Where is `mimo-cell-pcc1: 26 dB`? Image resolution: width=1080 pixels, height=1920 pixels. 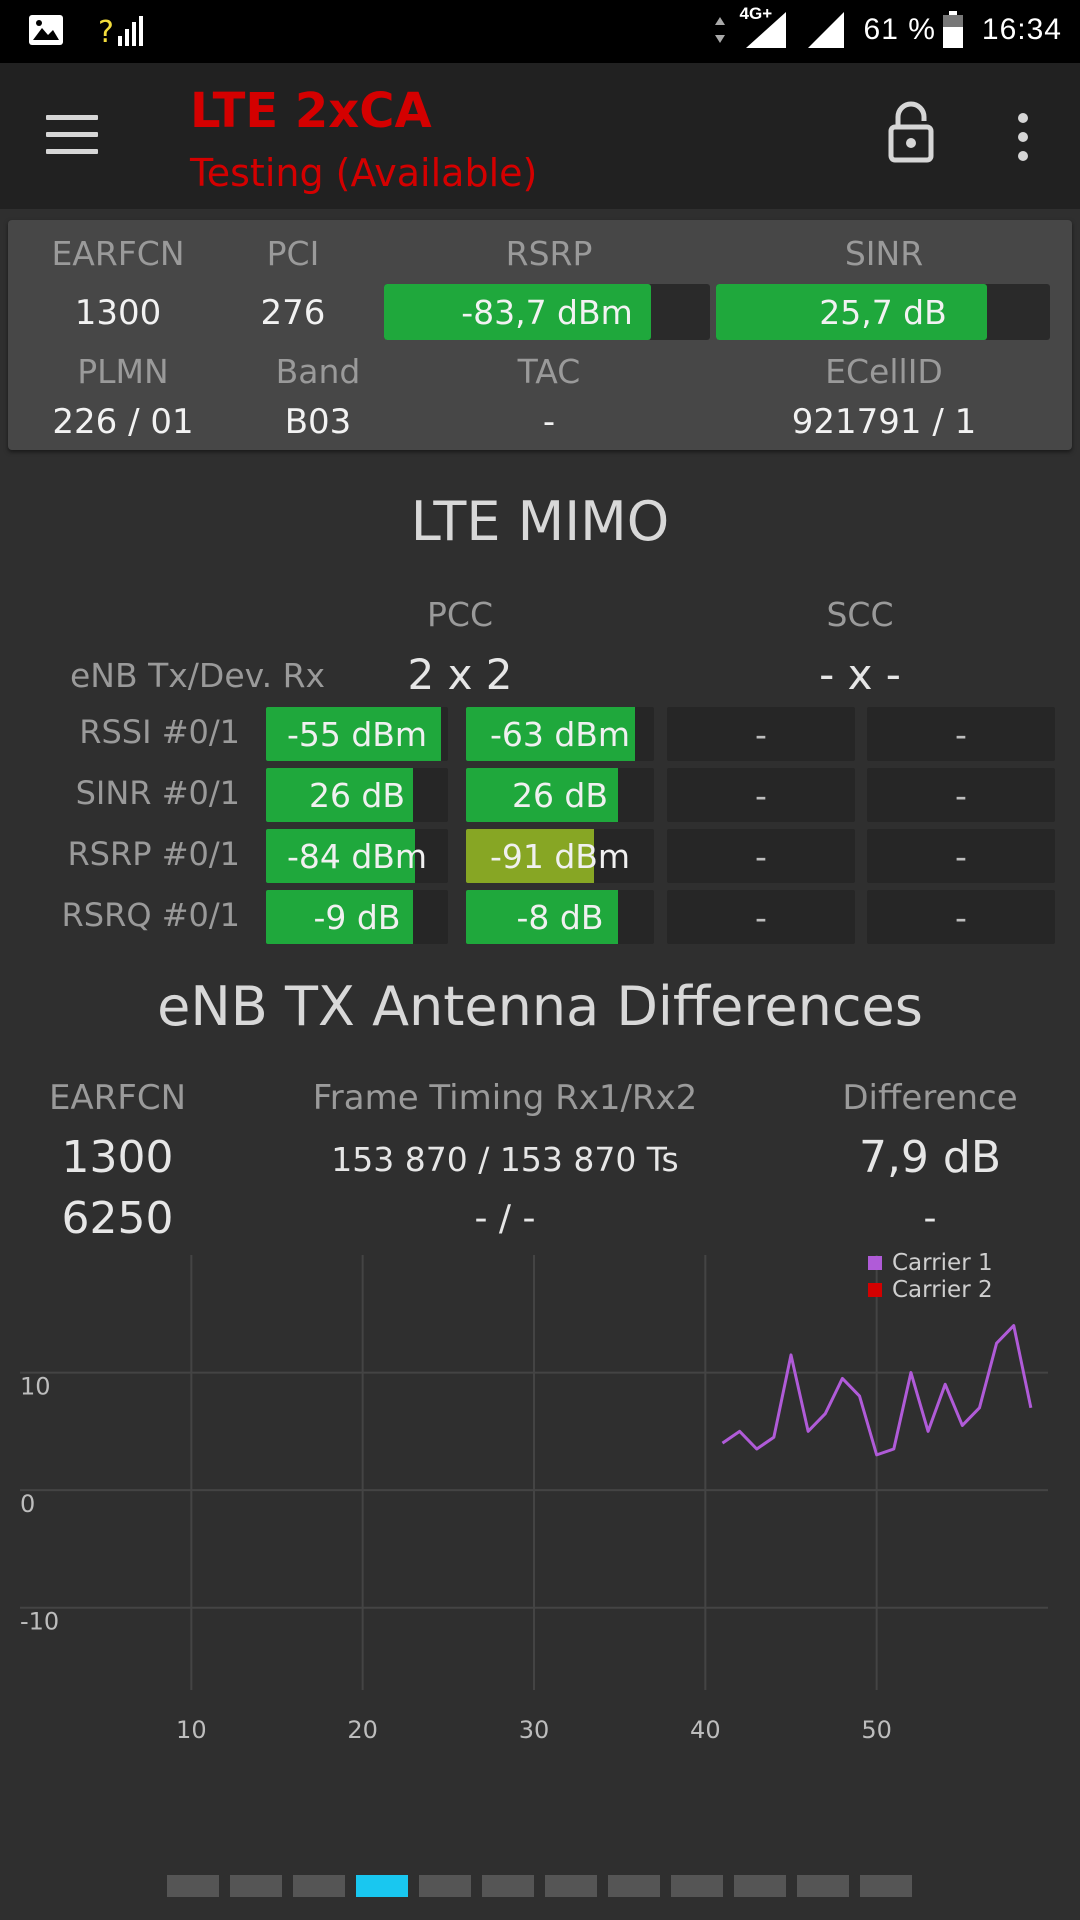 mimo-cell-pcc1: 26 dB is located at coordinates (560, 795).